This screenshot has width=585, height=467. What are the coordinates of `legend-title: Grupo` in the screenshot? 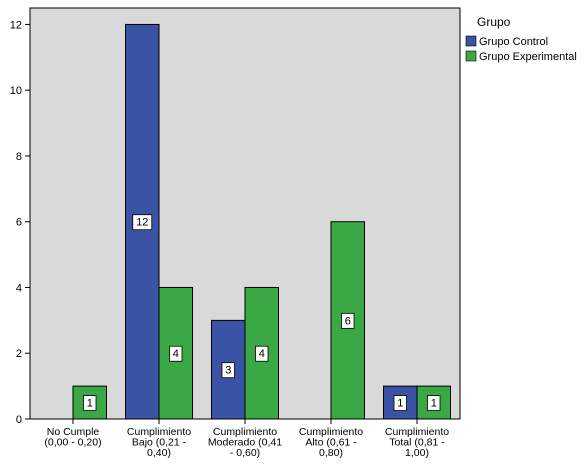 It's located at (494, 22).